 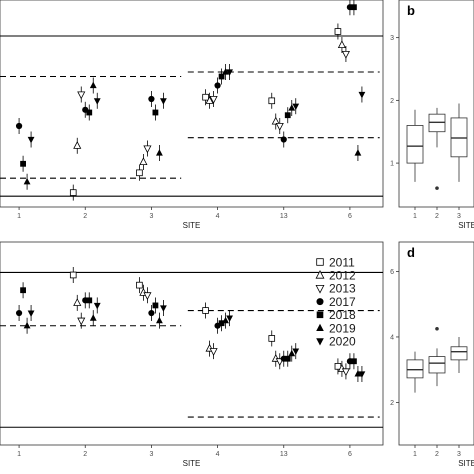 I want to click on legend-label: 2020, so click(x=342, y=342).